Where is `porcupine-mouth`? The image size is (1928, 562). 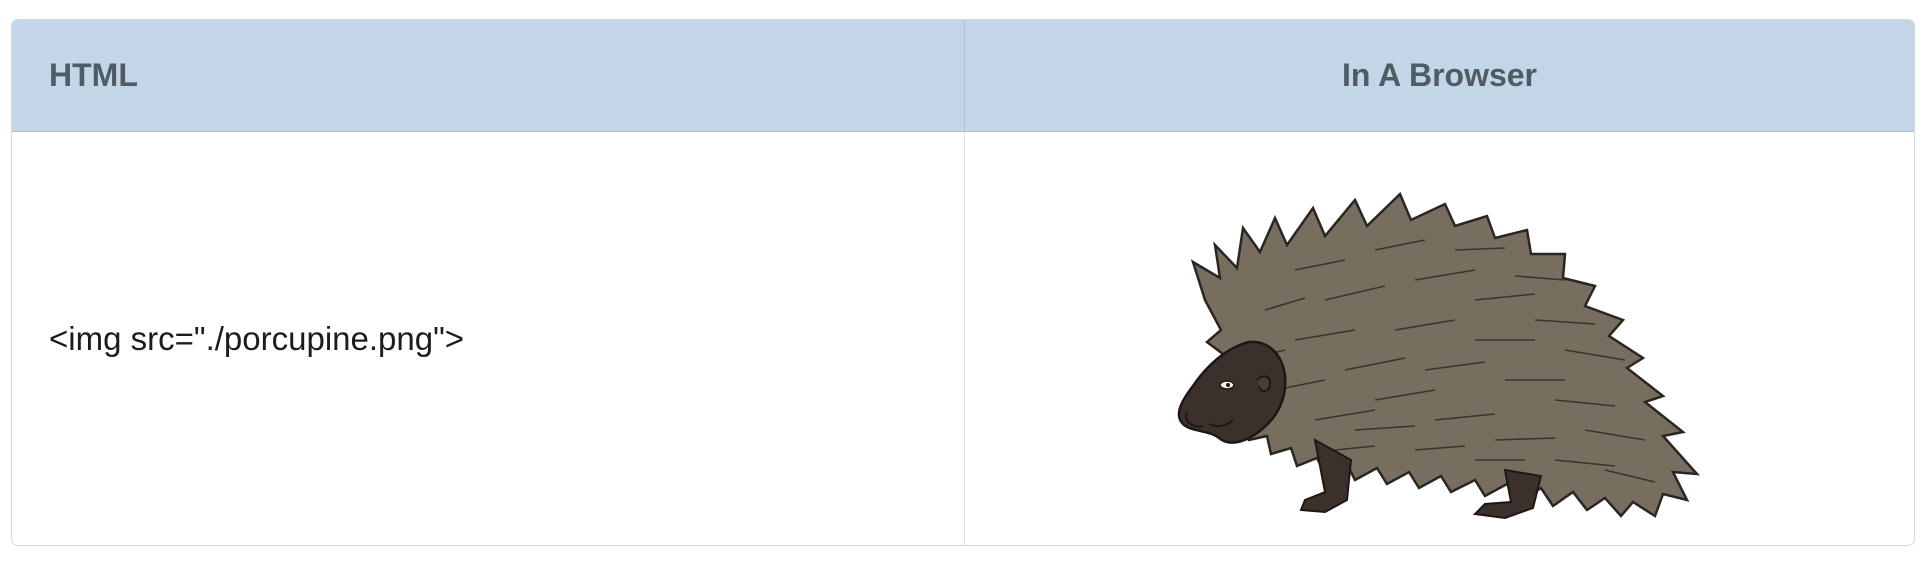 porcupine-mouth is located at coordinates (1221, 423).